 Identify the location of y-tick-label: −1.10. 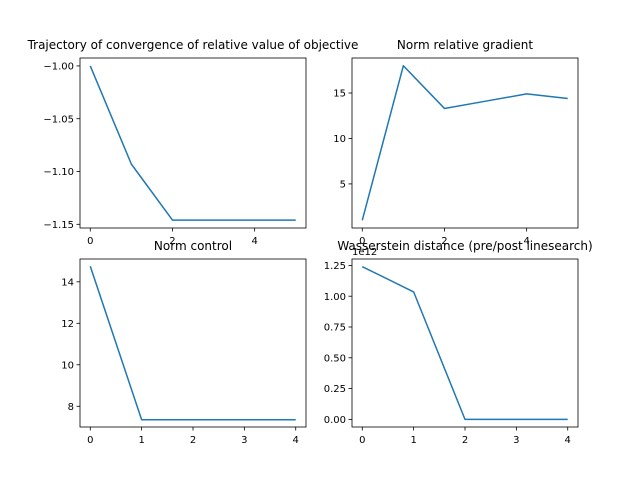
(58, 172).